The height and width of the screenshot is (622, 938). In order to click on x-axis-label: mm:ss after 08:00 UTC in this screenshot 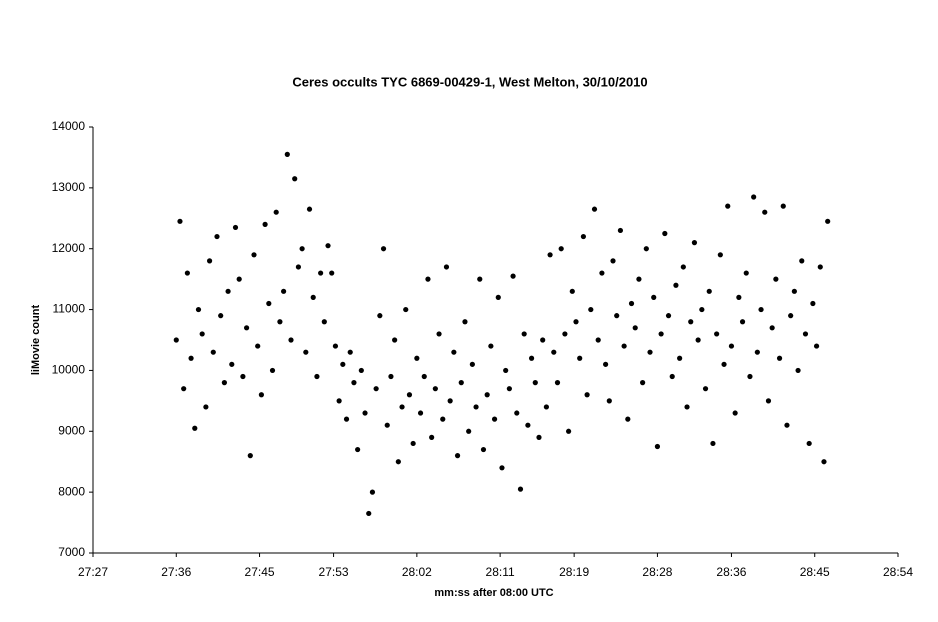, I will do `click(493, 593)`.